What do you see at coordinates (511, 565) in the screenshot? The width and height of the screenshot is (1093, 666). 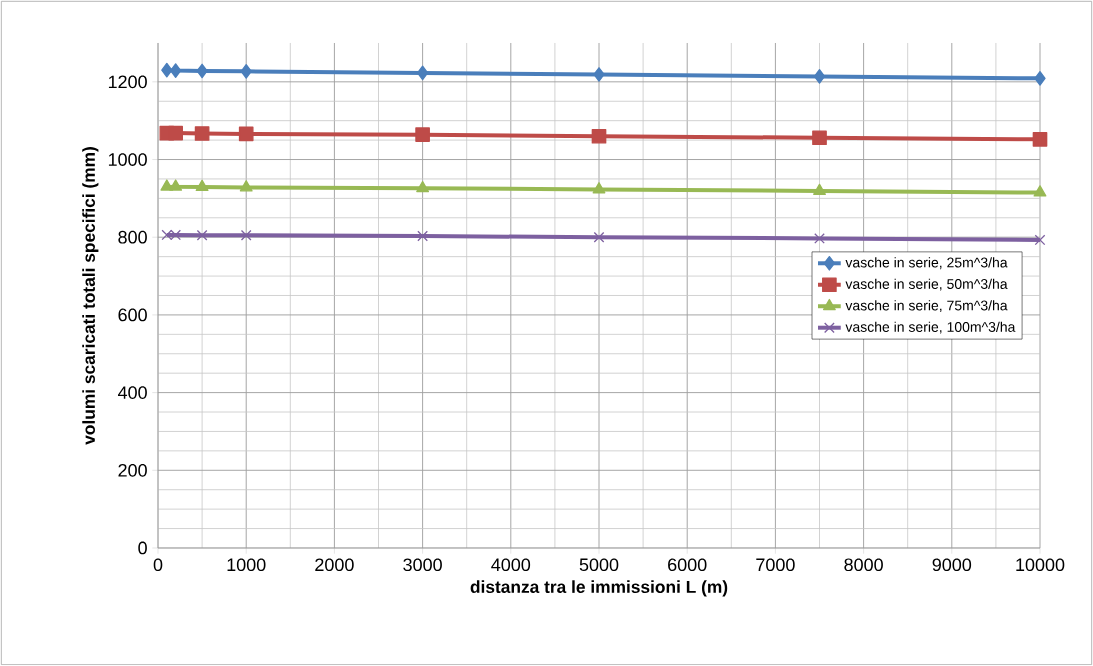 I see `x-tick-label: 4000` at bounding box center [511, 565].